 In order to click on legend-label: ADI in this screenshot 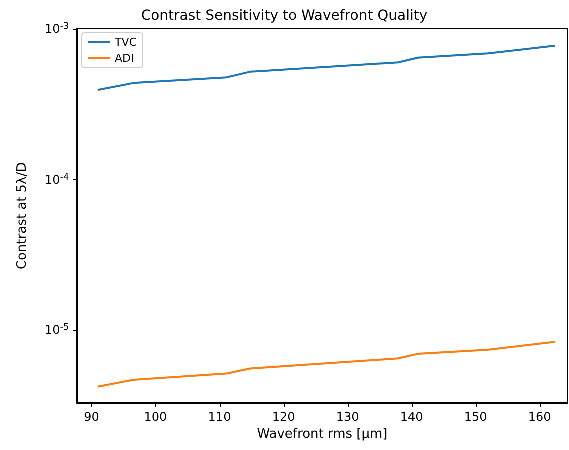, I will do `click(124, 58)`.